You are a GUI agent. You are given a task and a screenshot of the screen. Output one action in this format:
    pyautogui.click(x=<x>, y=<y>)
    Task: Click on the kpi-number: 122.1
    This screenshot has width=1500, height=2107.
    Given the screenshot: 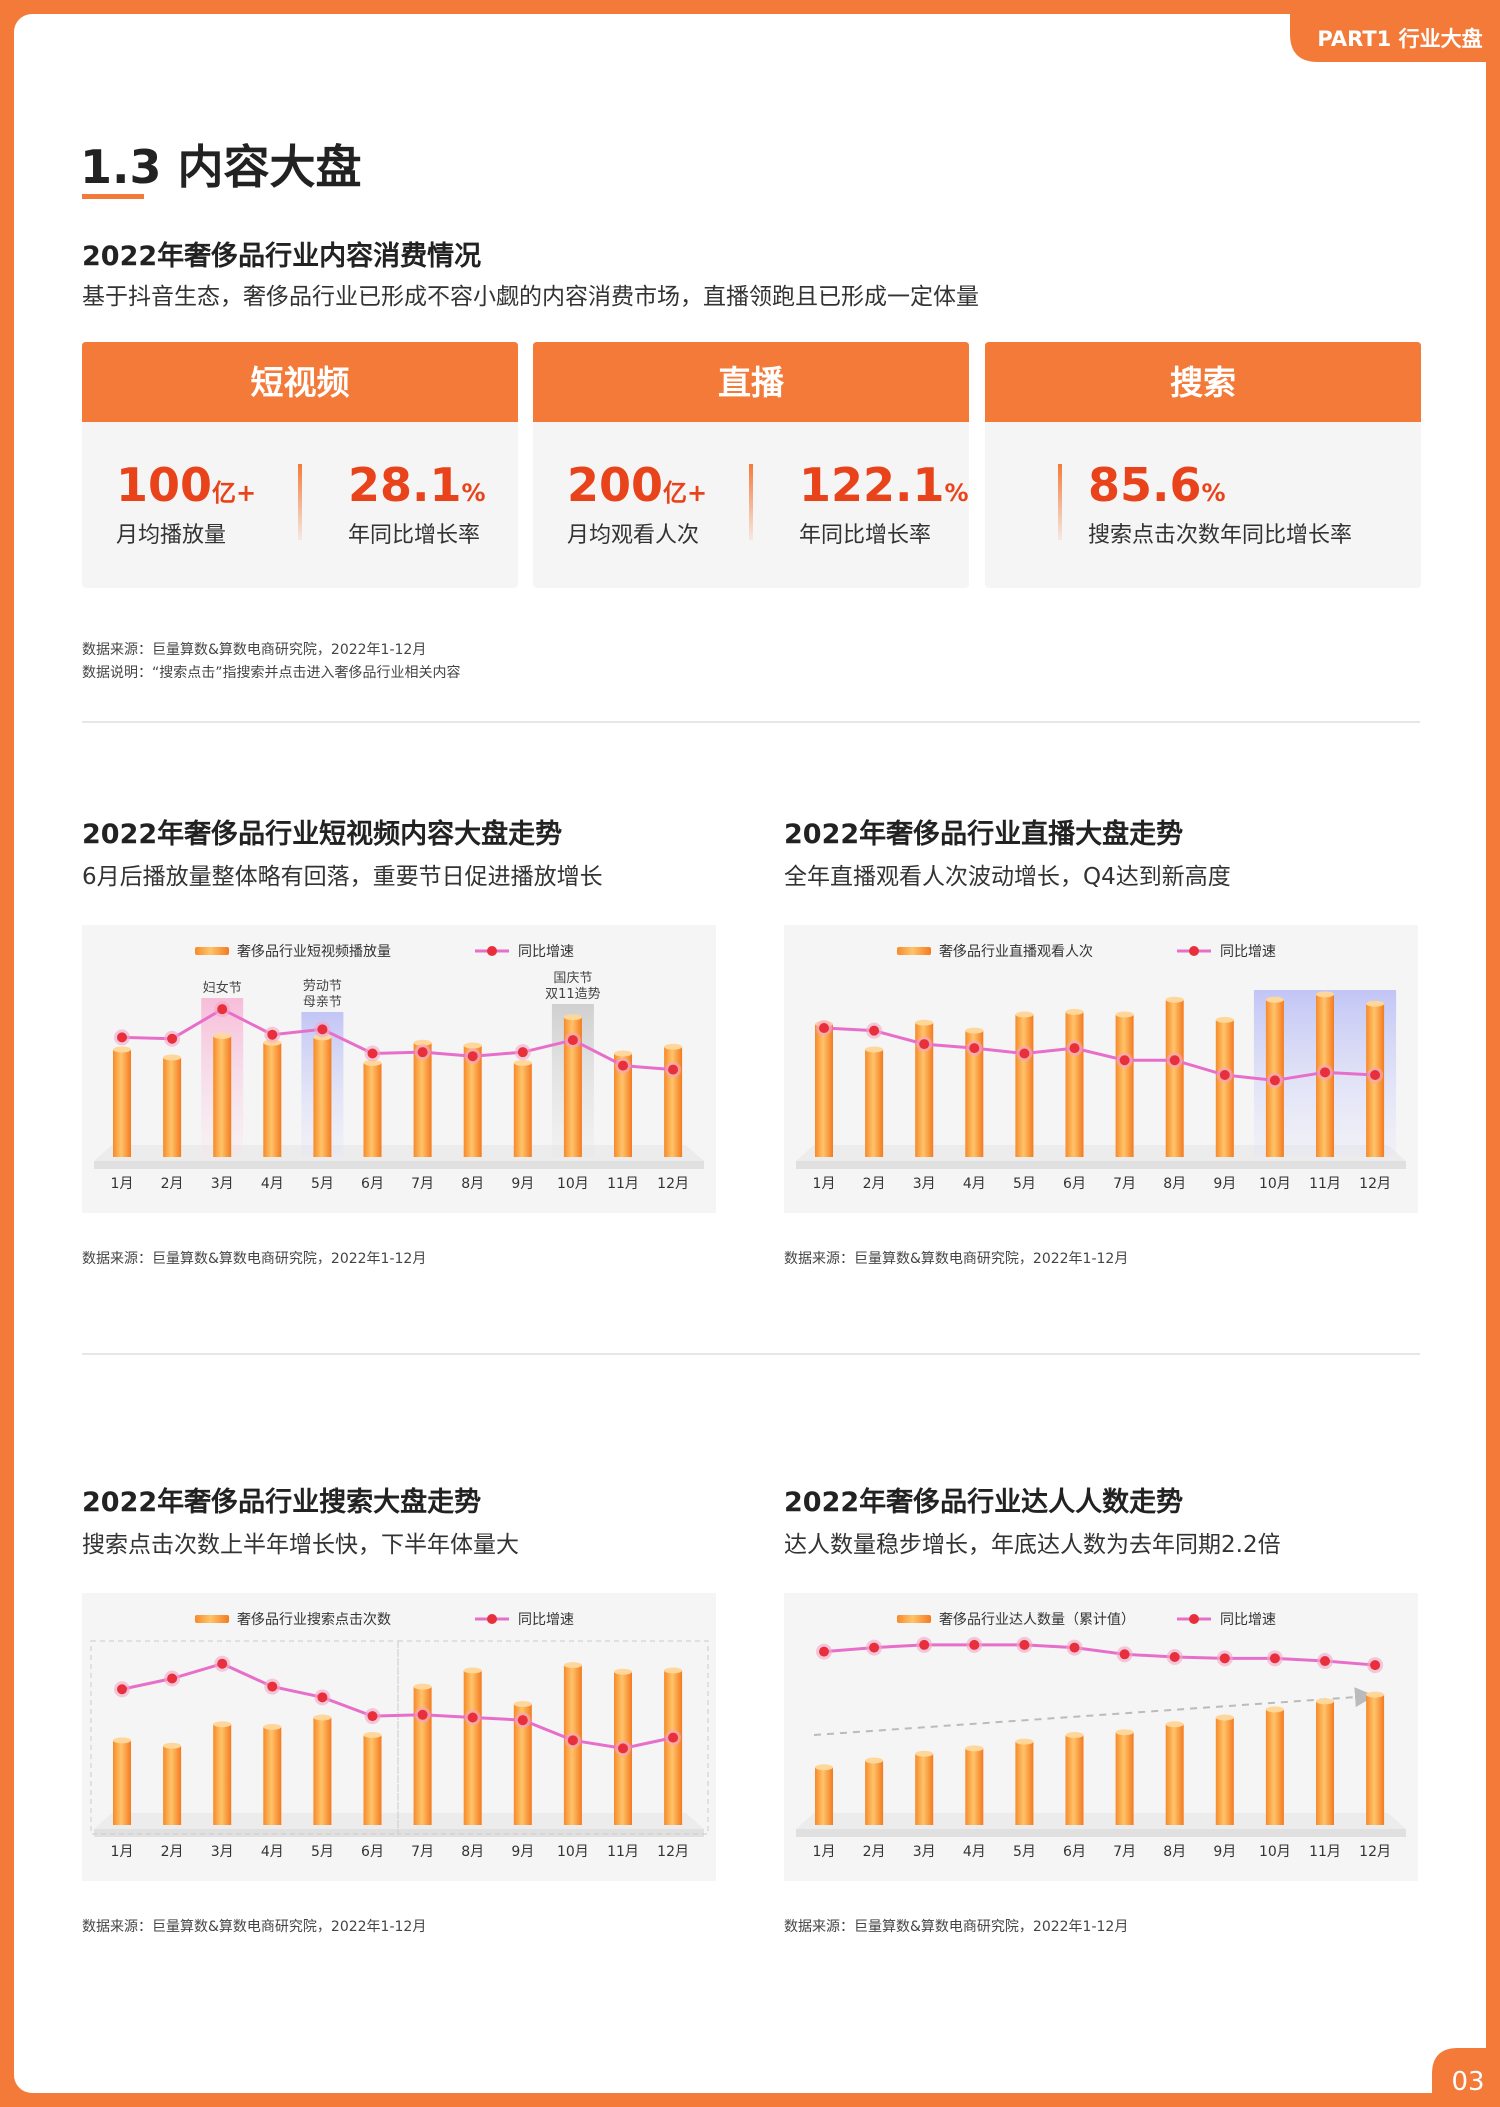 What is the action you would take?
    pyautogui.click(x=872, y=485)
    